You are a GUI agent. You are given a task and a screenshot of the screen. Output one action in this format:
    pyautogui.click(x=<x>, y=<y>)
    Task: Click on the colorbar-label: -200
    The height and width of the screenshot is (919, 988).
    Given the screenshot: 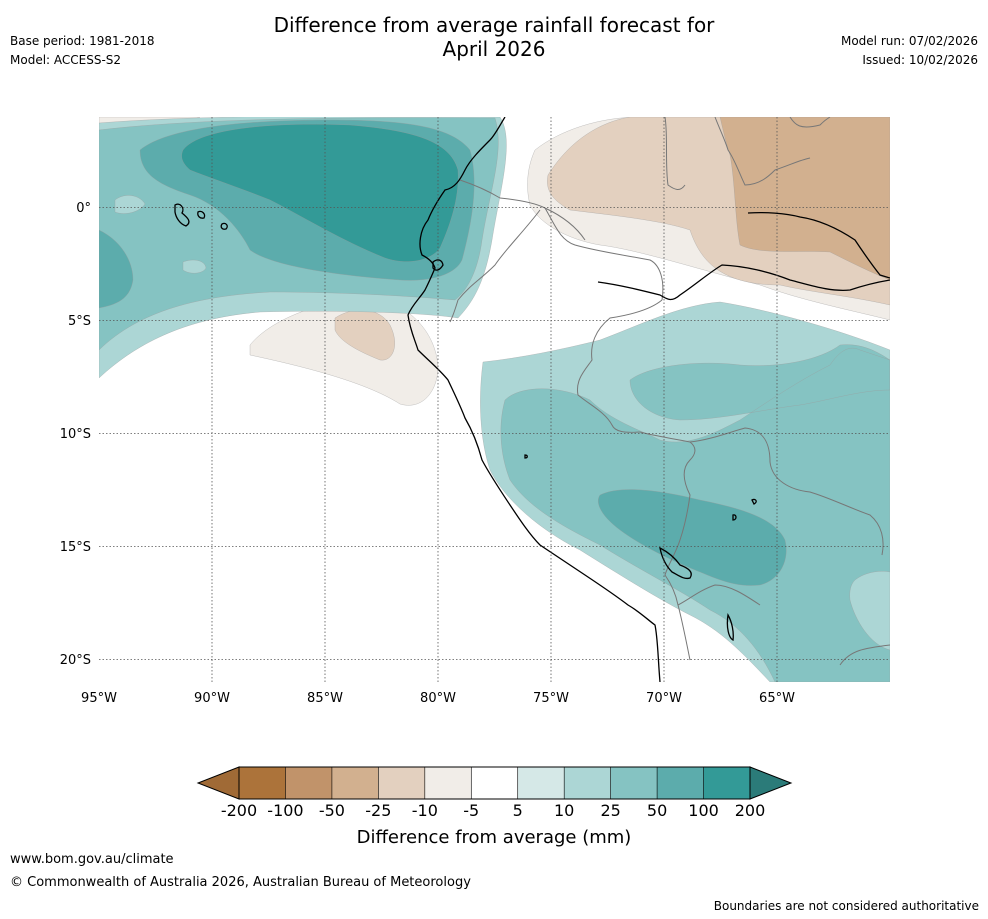 What is the action you would take?
    pyautogui.click(x=239, y=810)
    